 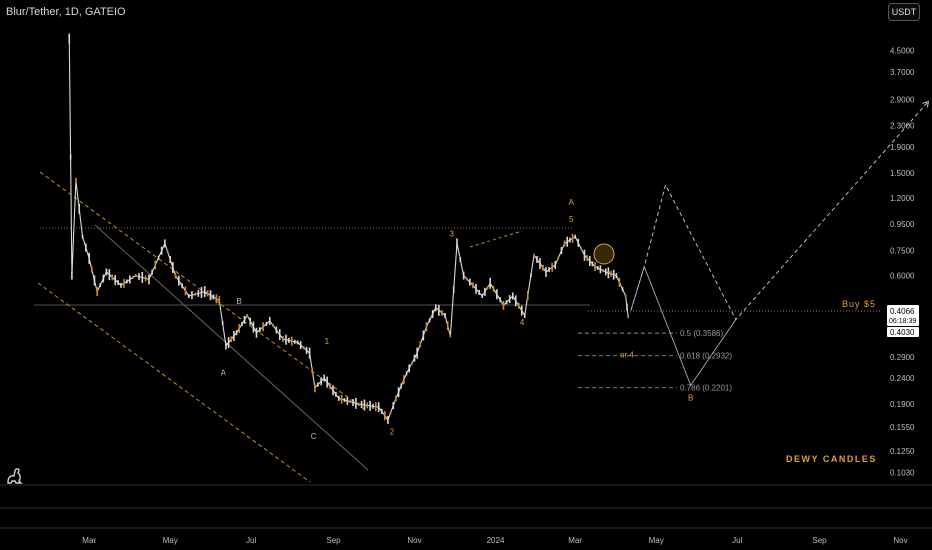 I want to click on channel-mid-line, so click(x=231, y=347).